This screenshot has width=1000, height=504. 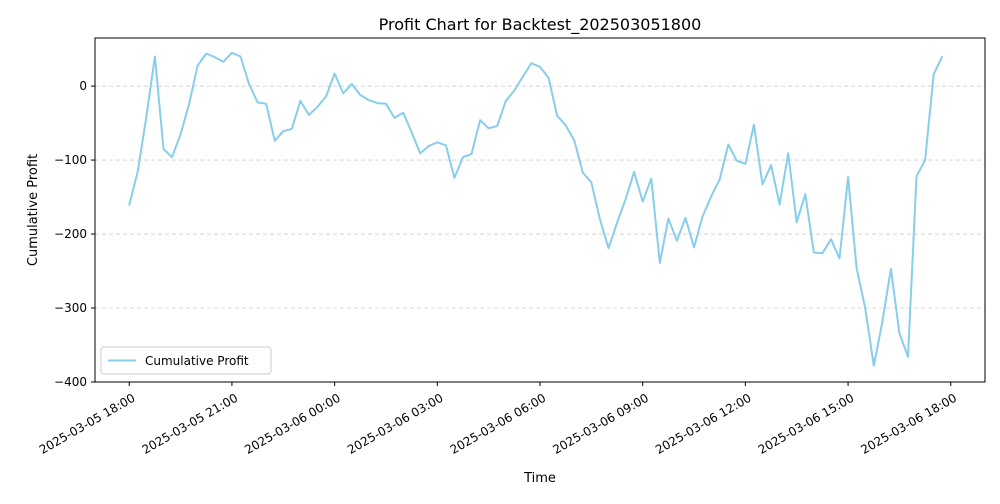 What do you see at coordinates (70, 160) in the screenshot?
I see `y-tick-label: −100` at bounding box center [70, 160].